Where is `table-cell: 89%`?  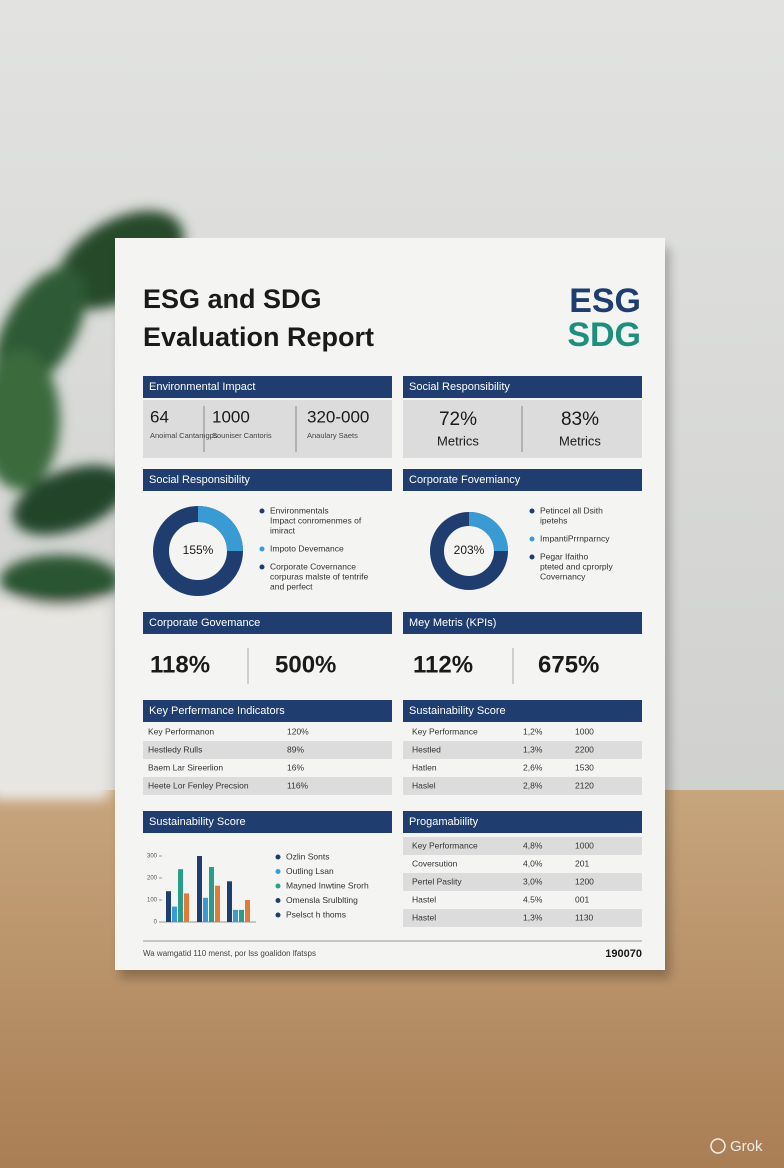 table-cell: 89% is located at coordinates (295, 749).